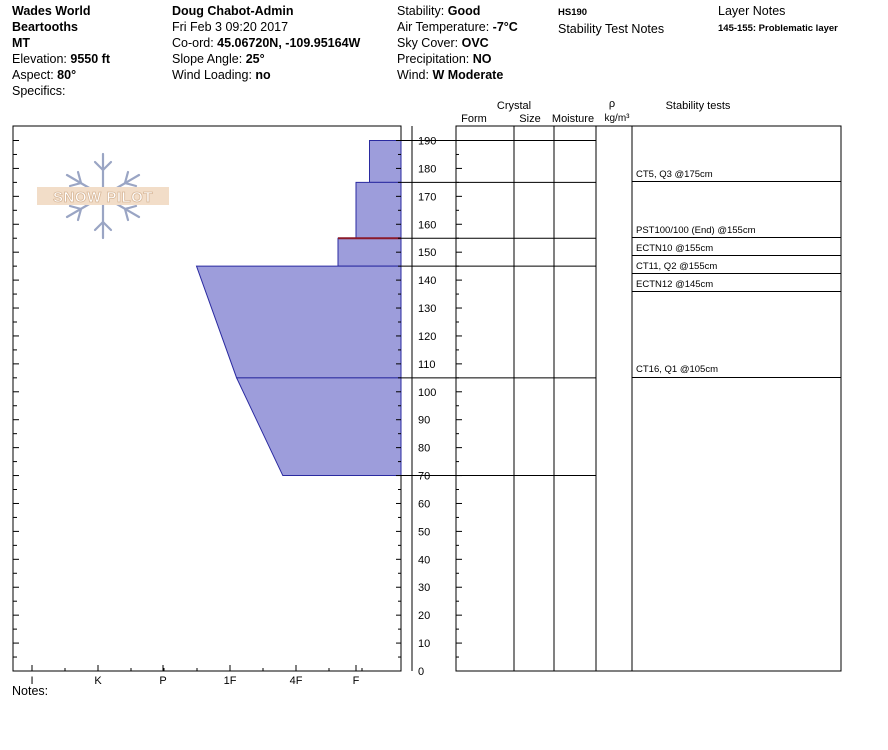  Describe the element at coordinates (427, 142) in the screenshot. I see `depth-tick-label: 190` at that location.